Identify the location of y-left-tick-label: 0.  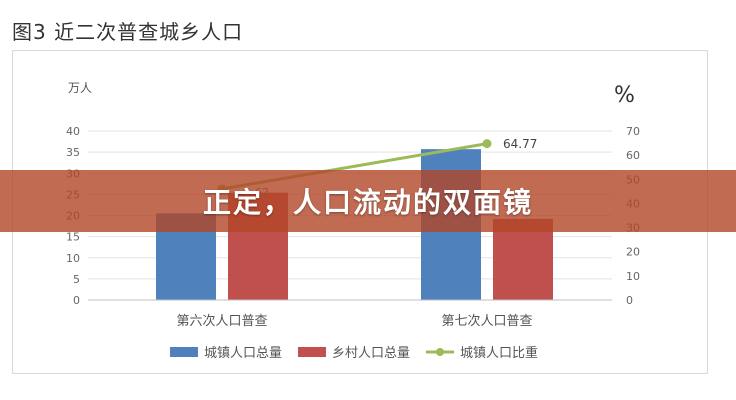
(76, 300).